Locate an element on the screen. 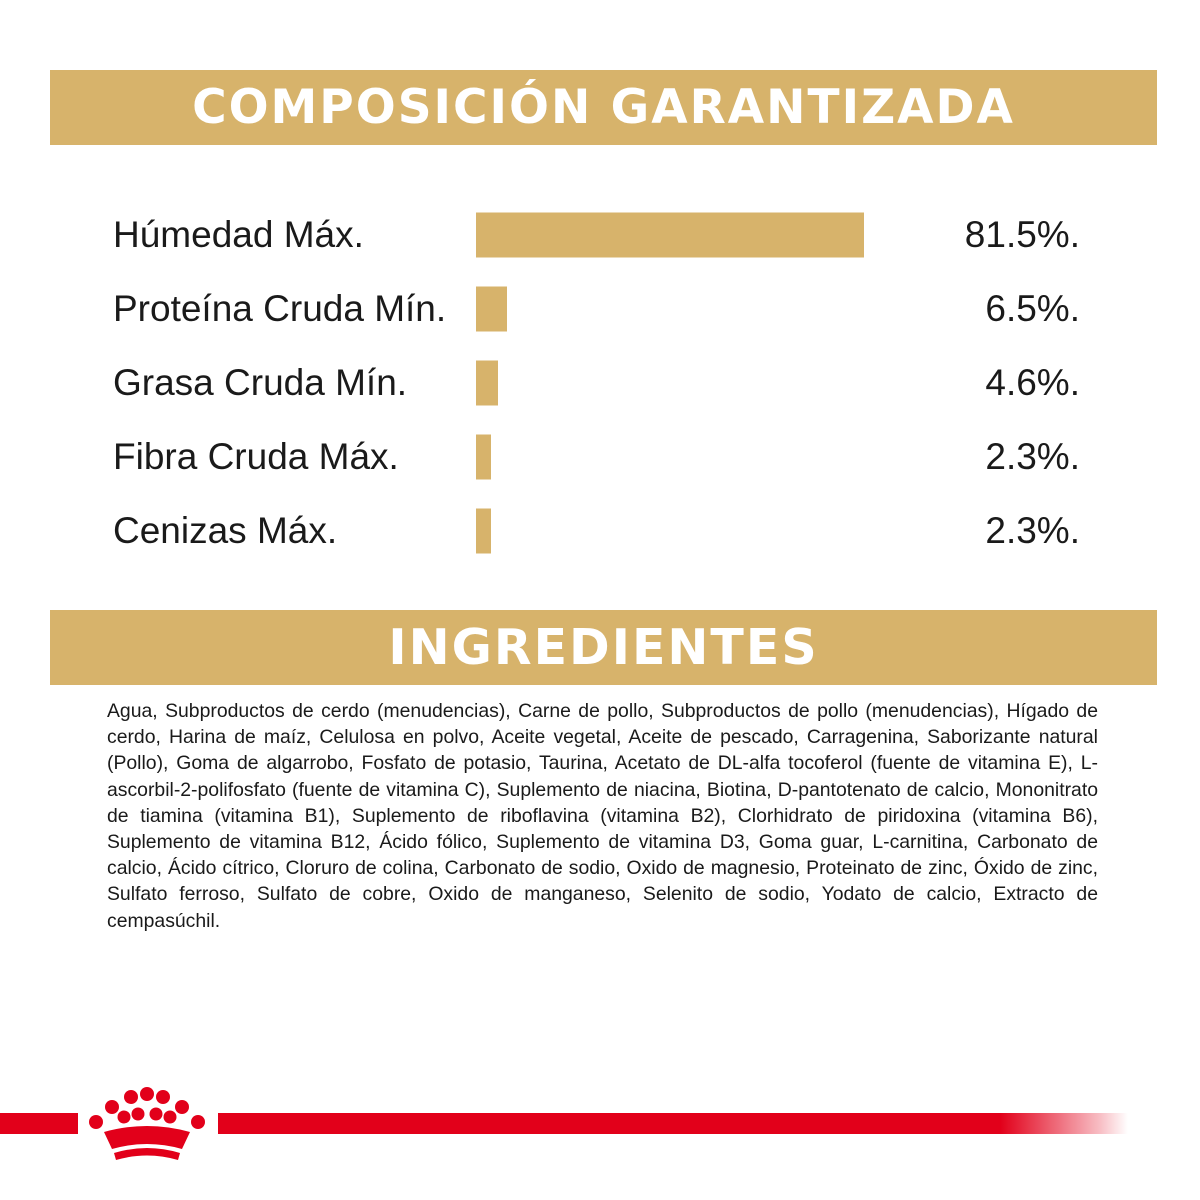 Image resolution: width=1200 pixels, height=1200 pixels. value-label: 4.6%. is located at coordinates (1032, 382).